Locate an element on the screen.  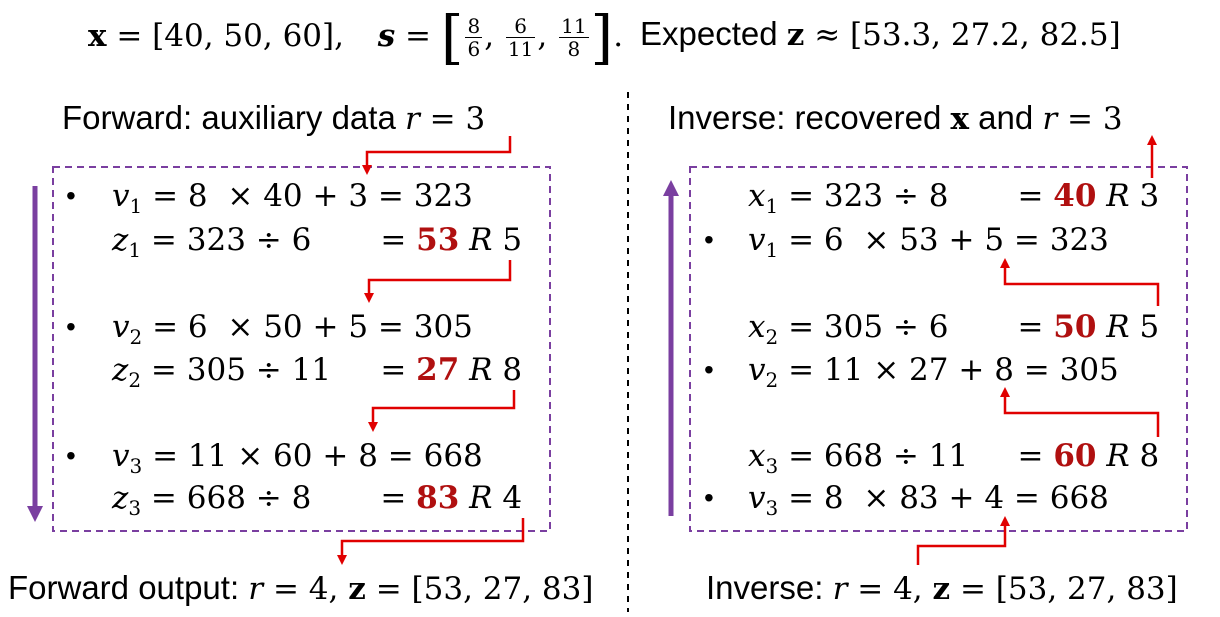
forward-title: Forward: auxiliary data r = 3 is located at coordinates (273, 118).